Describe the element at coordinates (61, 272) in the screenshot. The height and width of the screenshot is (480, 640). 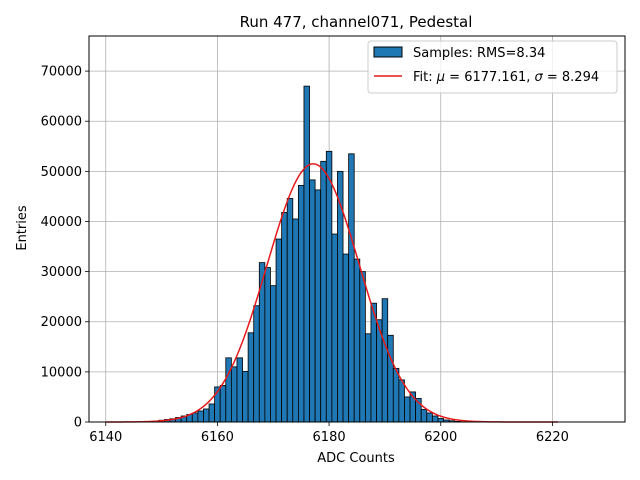
I see `y-tick-label: 30000` at that location.